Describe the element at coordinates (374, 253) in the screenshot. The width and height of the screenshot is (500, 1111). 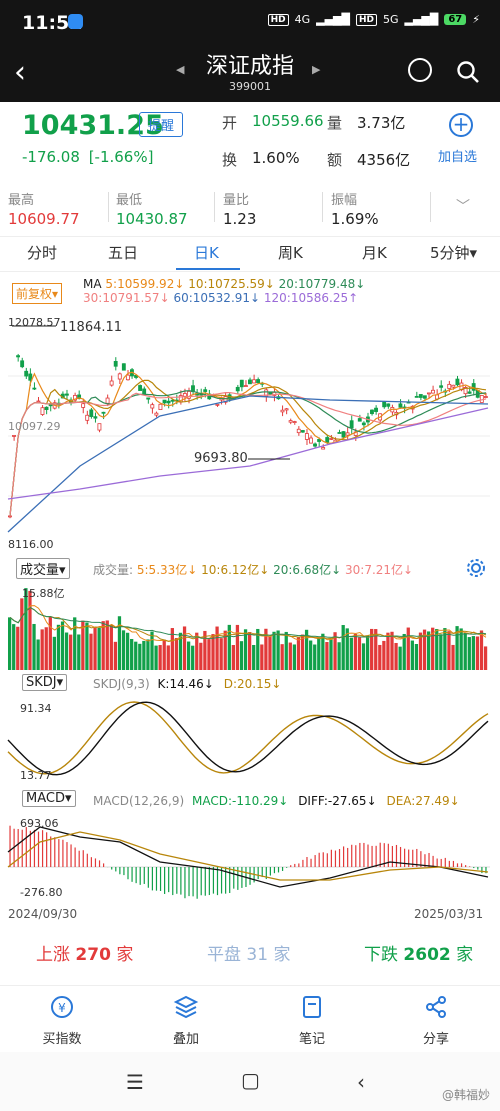
I see `tab-monthly-k: 月K` at that location.